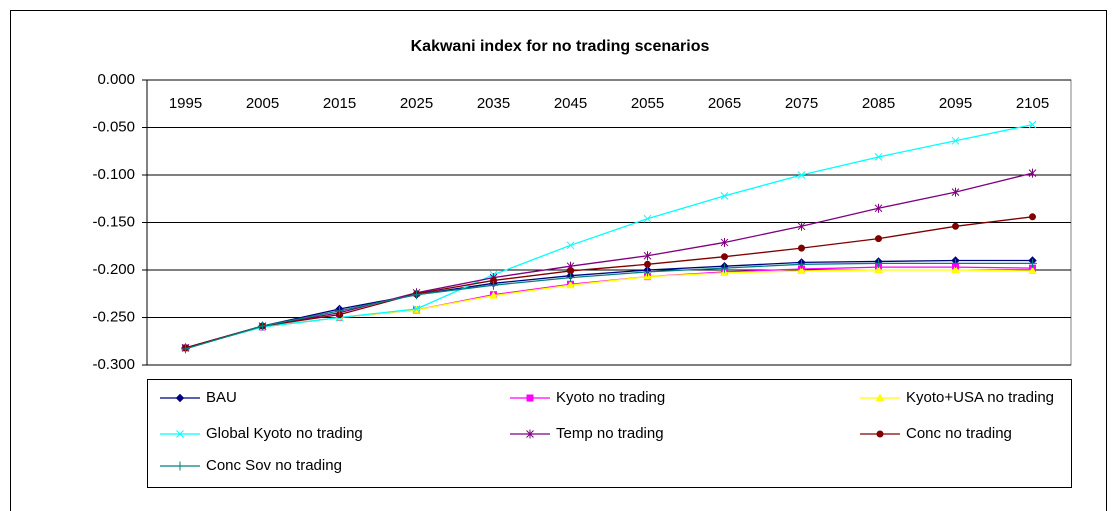  I want to click on chart-title: Kakwani index for no trading scenarios, so click(560, 46).